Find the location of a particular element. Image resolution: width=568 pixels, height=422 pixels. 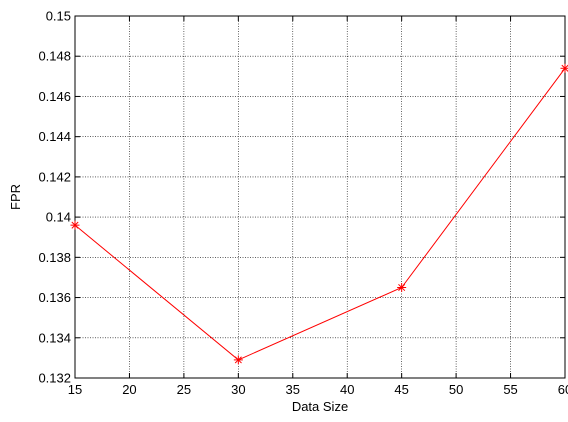

y-tick-label: 0.136 is located at coordinates (54, 297).